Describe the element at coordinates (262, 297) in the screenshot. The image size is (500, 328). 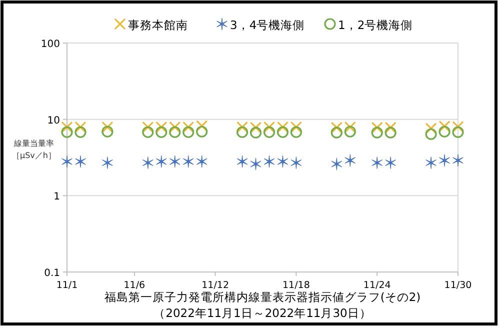
I see `text: 福島第一原子力発電所構内線量表示器指示値グラフ(その2)` at that location.